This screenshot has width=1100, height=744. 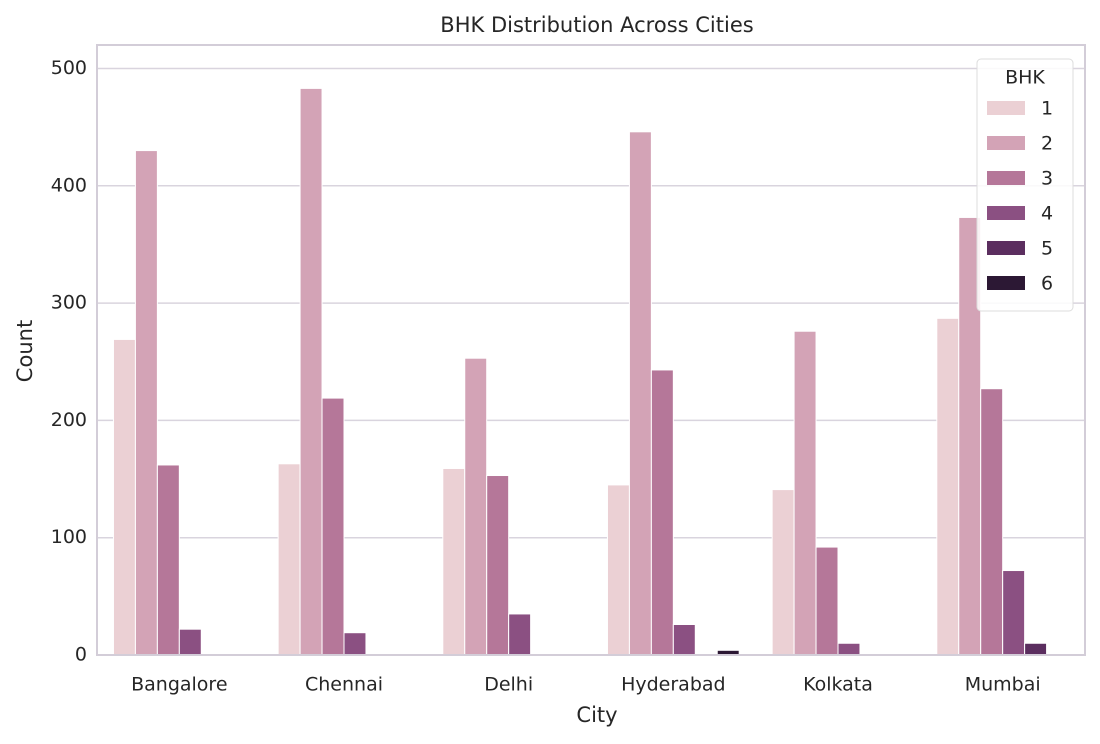 I want to click on y-axis-label: Count, so click(x=25, y=351).